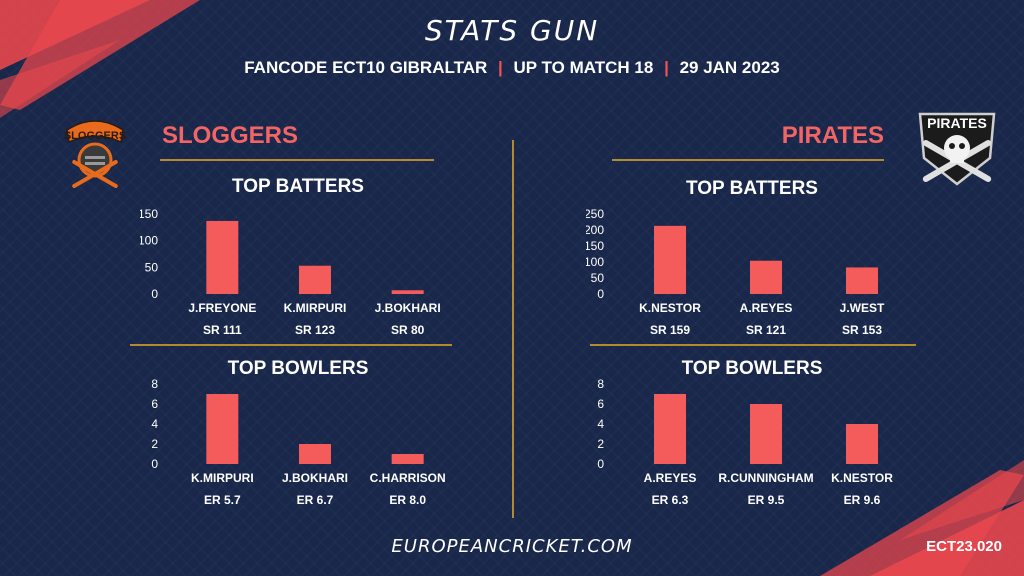  I want to click on stat-label: SR 80, so click(408, 330).